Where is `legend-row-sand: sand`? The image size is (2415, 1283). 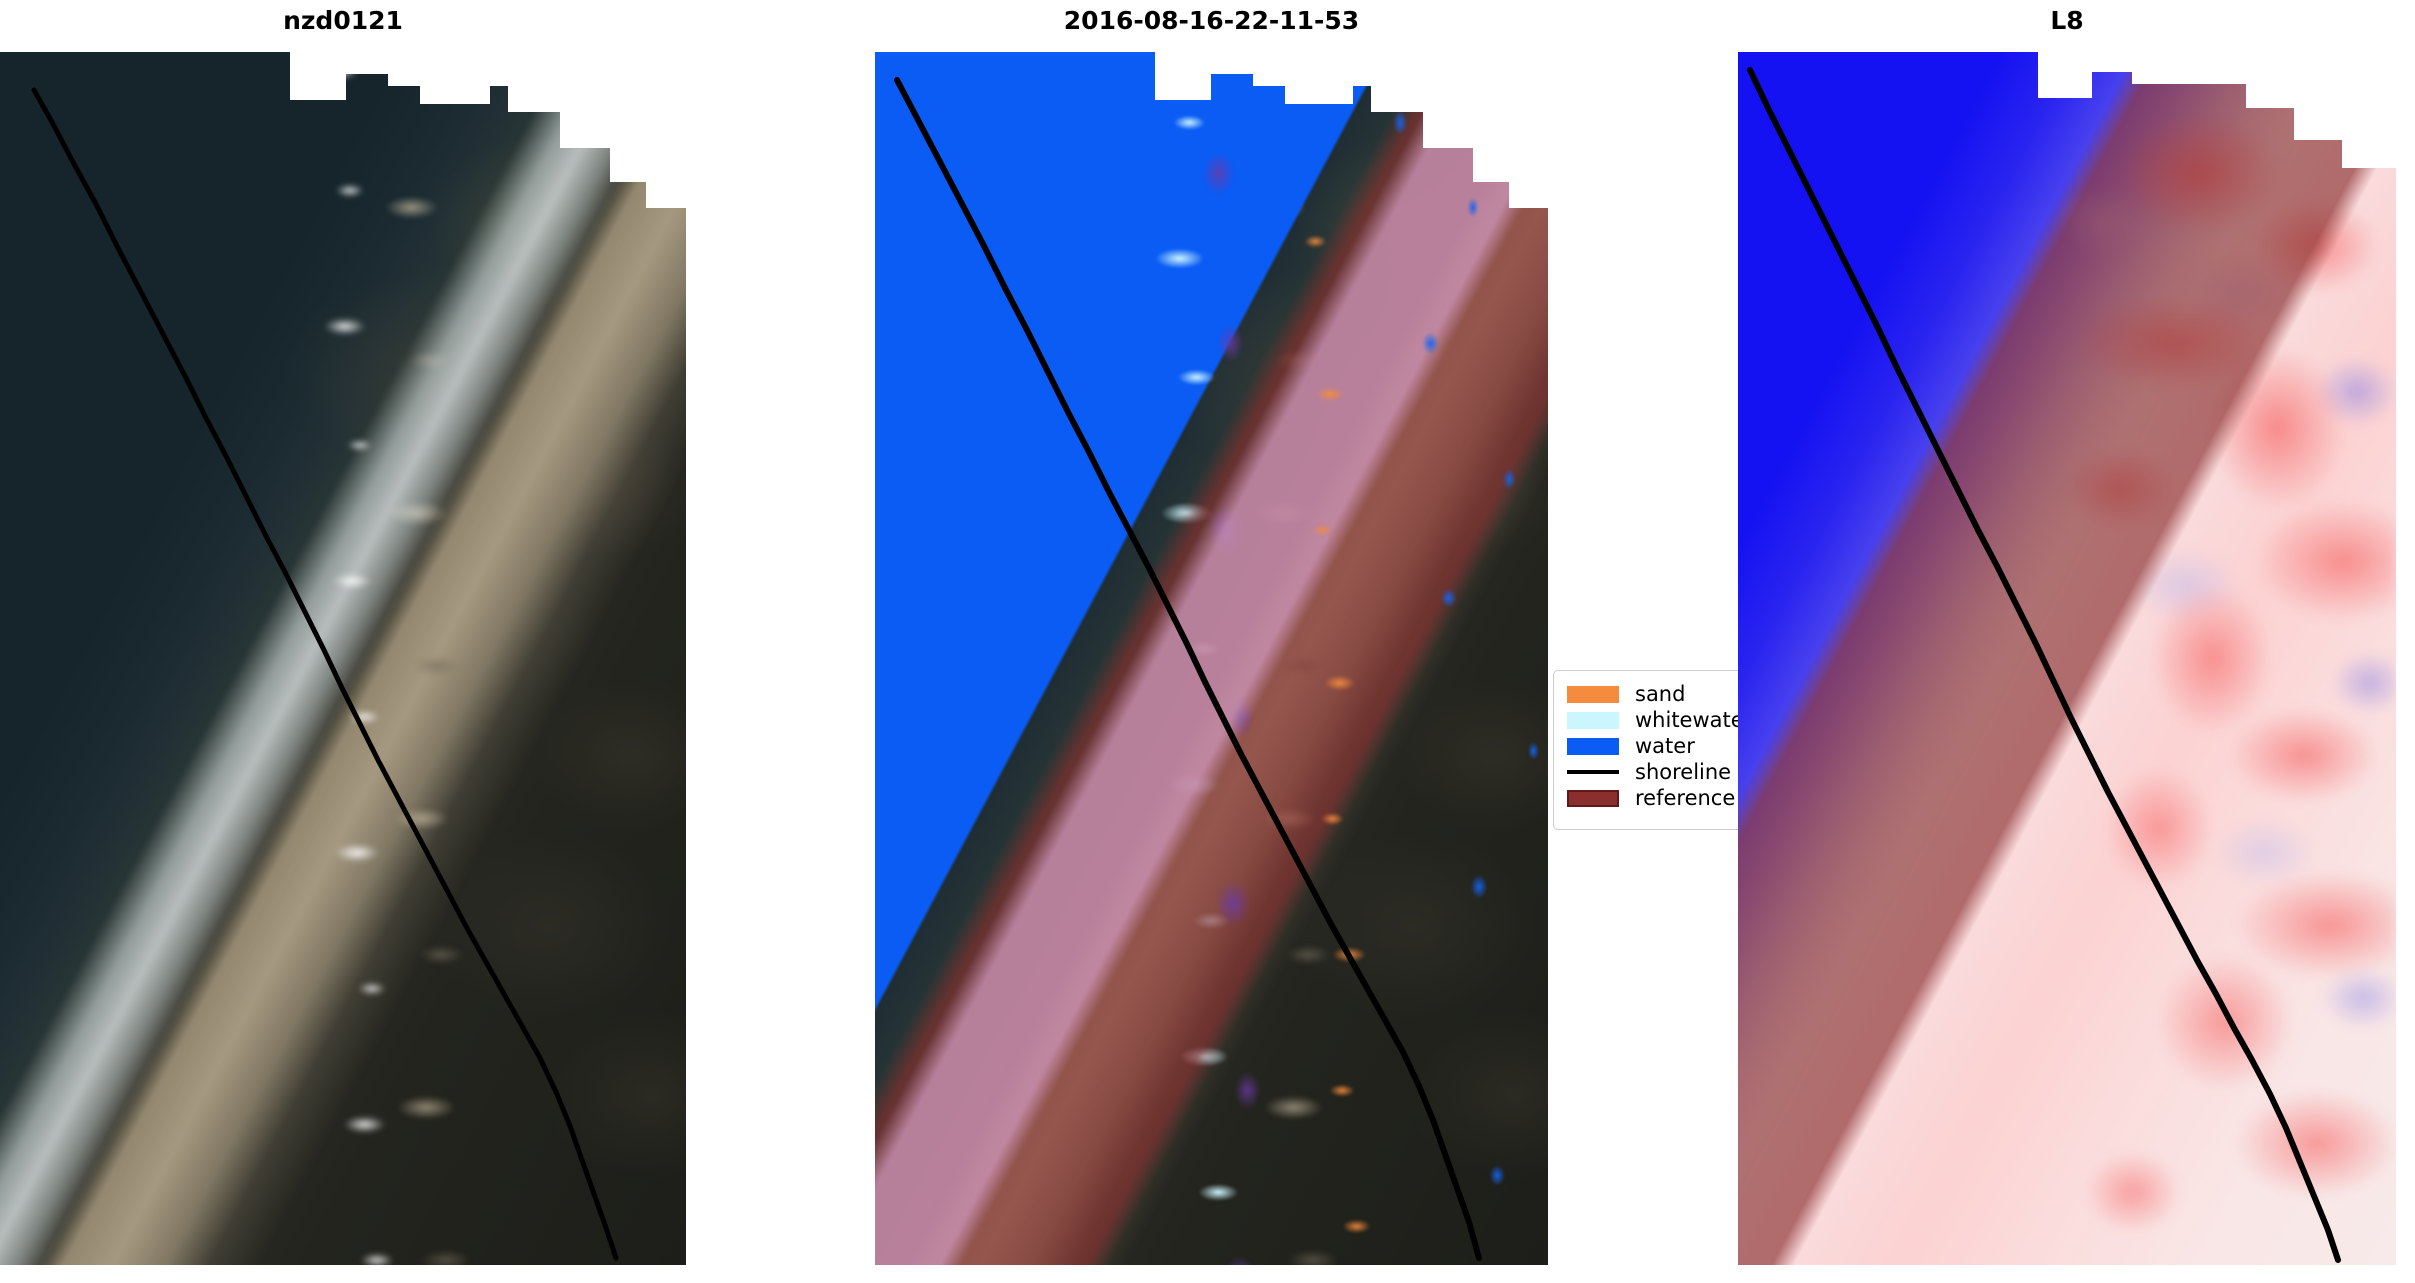 legend-row-sand: sand is located at coordinates (1673, 694).